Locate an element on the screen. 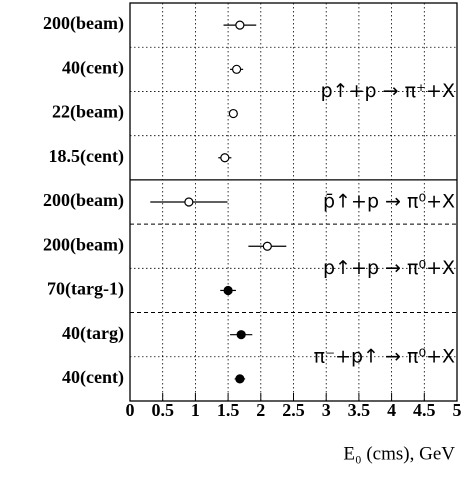 This screenshot has width=462, height=477. x-tick-label: 1.5 is located at coordinates (228, 410).